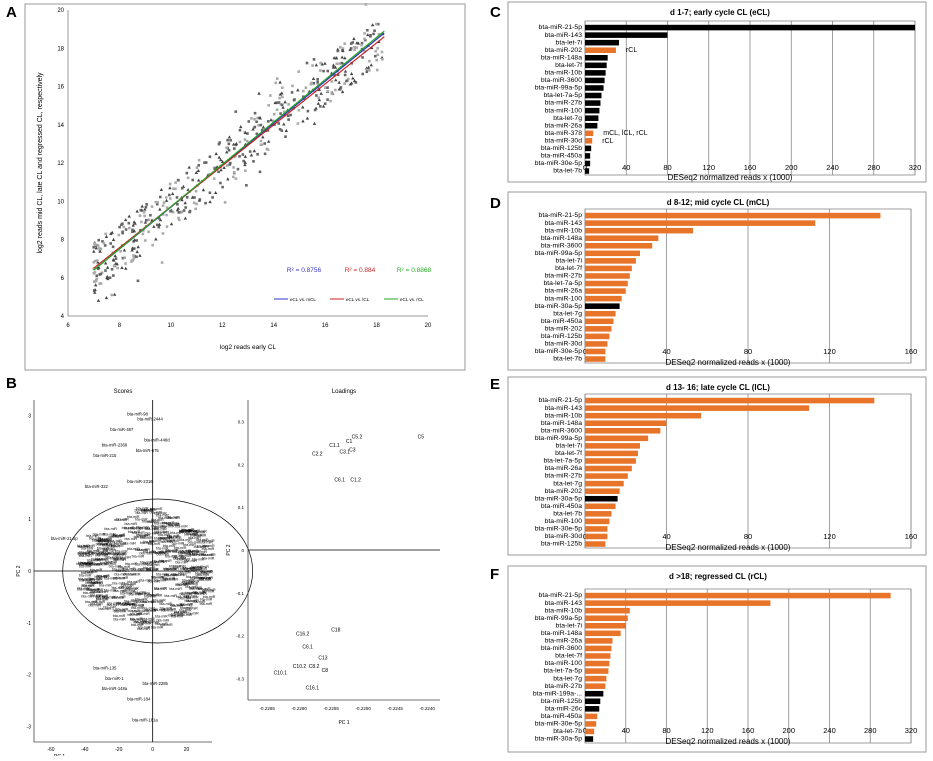  What do you see at coordinates (748, 351) in the screenshot?
I see `bar-x-tick-label: 80` at bounding box center [748, 351].